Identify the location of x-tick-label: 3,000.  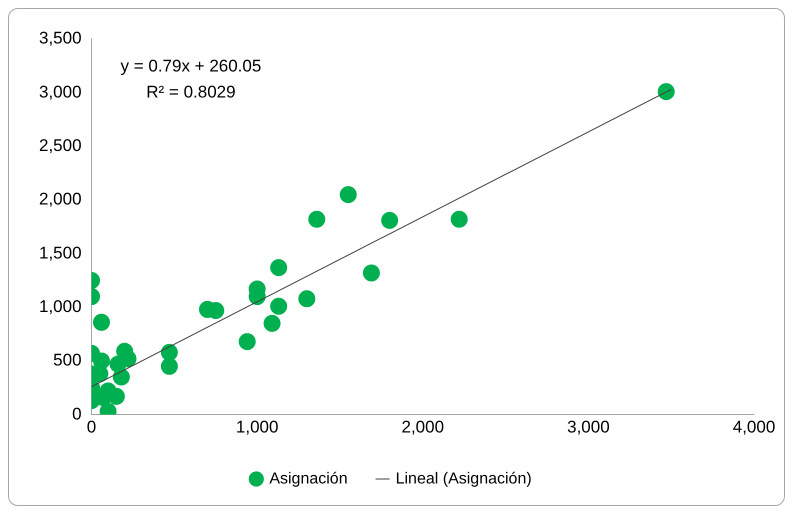
(588, 426).